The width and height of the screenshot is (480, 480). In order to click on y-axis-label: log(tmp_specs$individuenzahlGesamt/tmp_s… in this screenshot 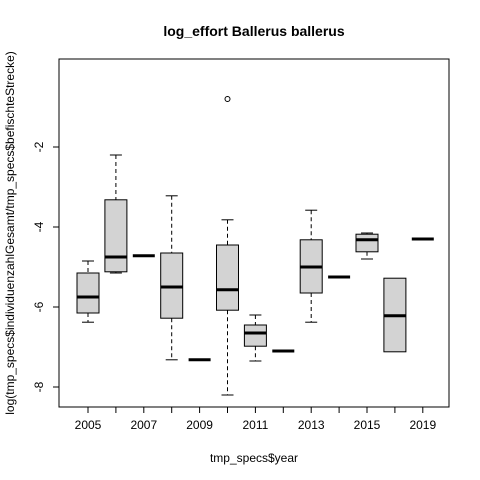, I will do `click(10, 233)`.